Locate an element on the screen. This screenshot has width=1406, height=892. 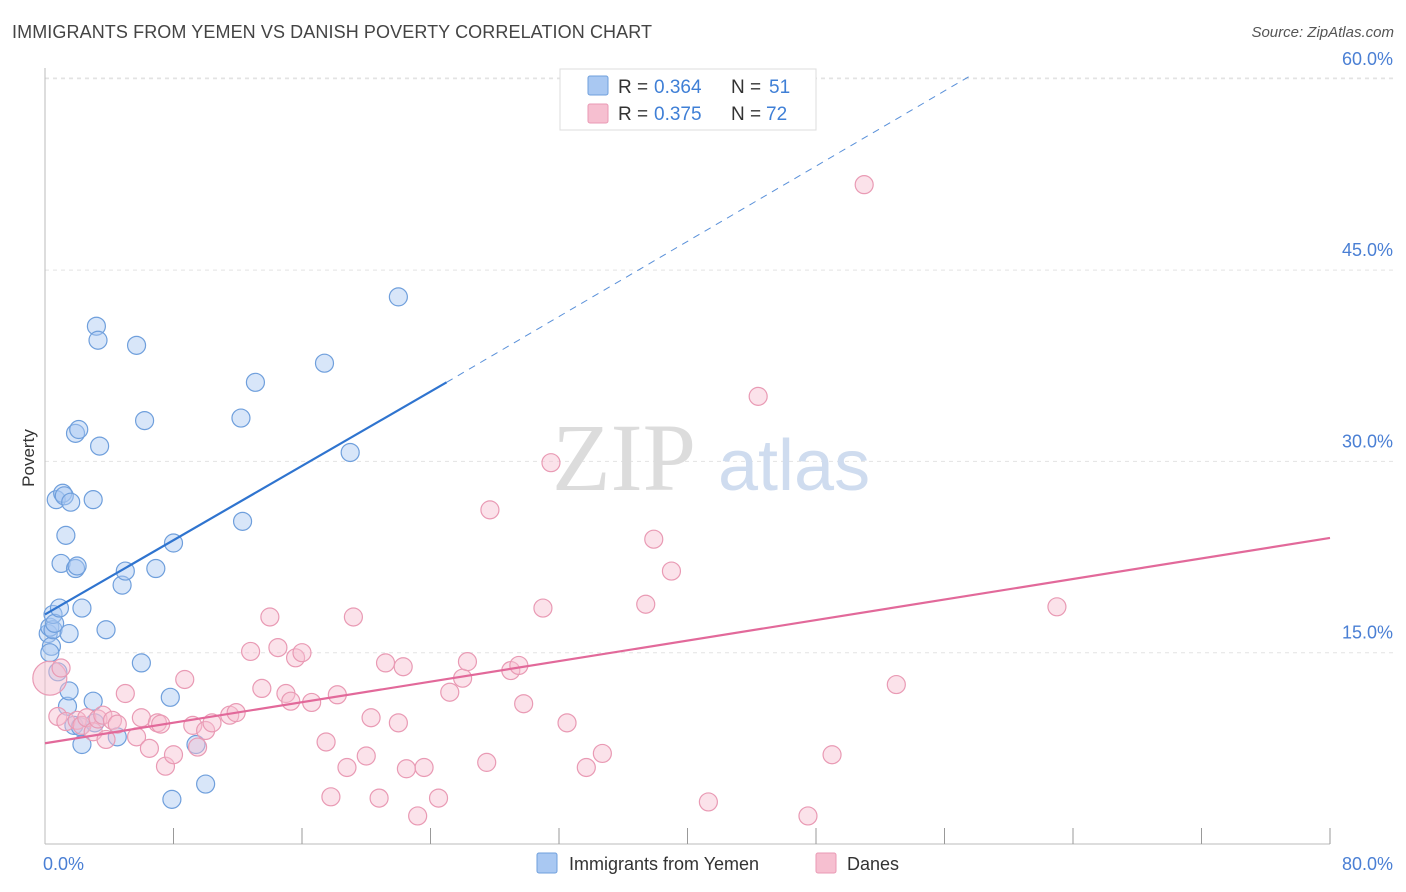
trend-extension-yemen is located at coordinates (707, 229).